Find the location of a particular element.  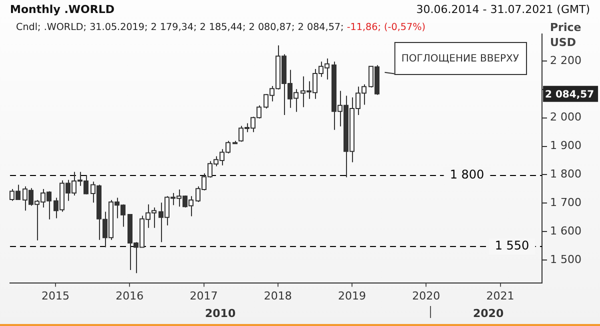

x-tick-label: 2016 is located at coordinates (130, 295).